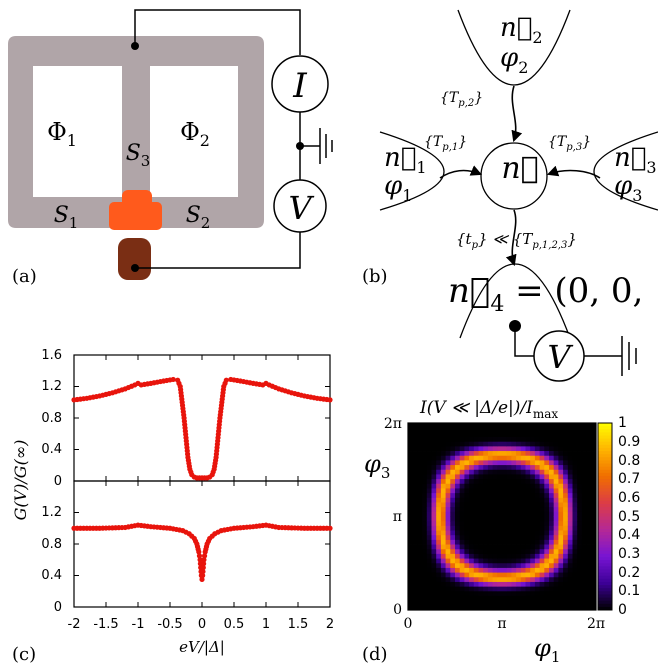 The image size is (658, 664). Describe the element at coordinates (51, 355) in the screenshot. I see `ytick-top: 1.6` at that location.